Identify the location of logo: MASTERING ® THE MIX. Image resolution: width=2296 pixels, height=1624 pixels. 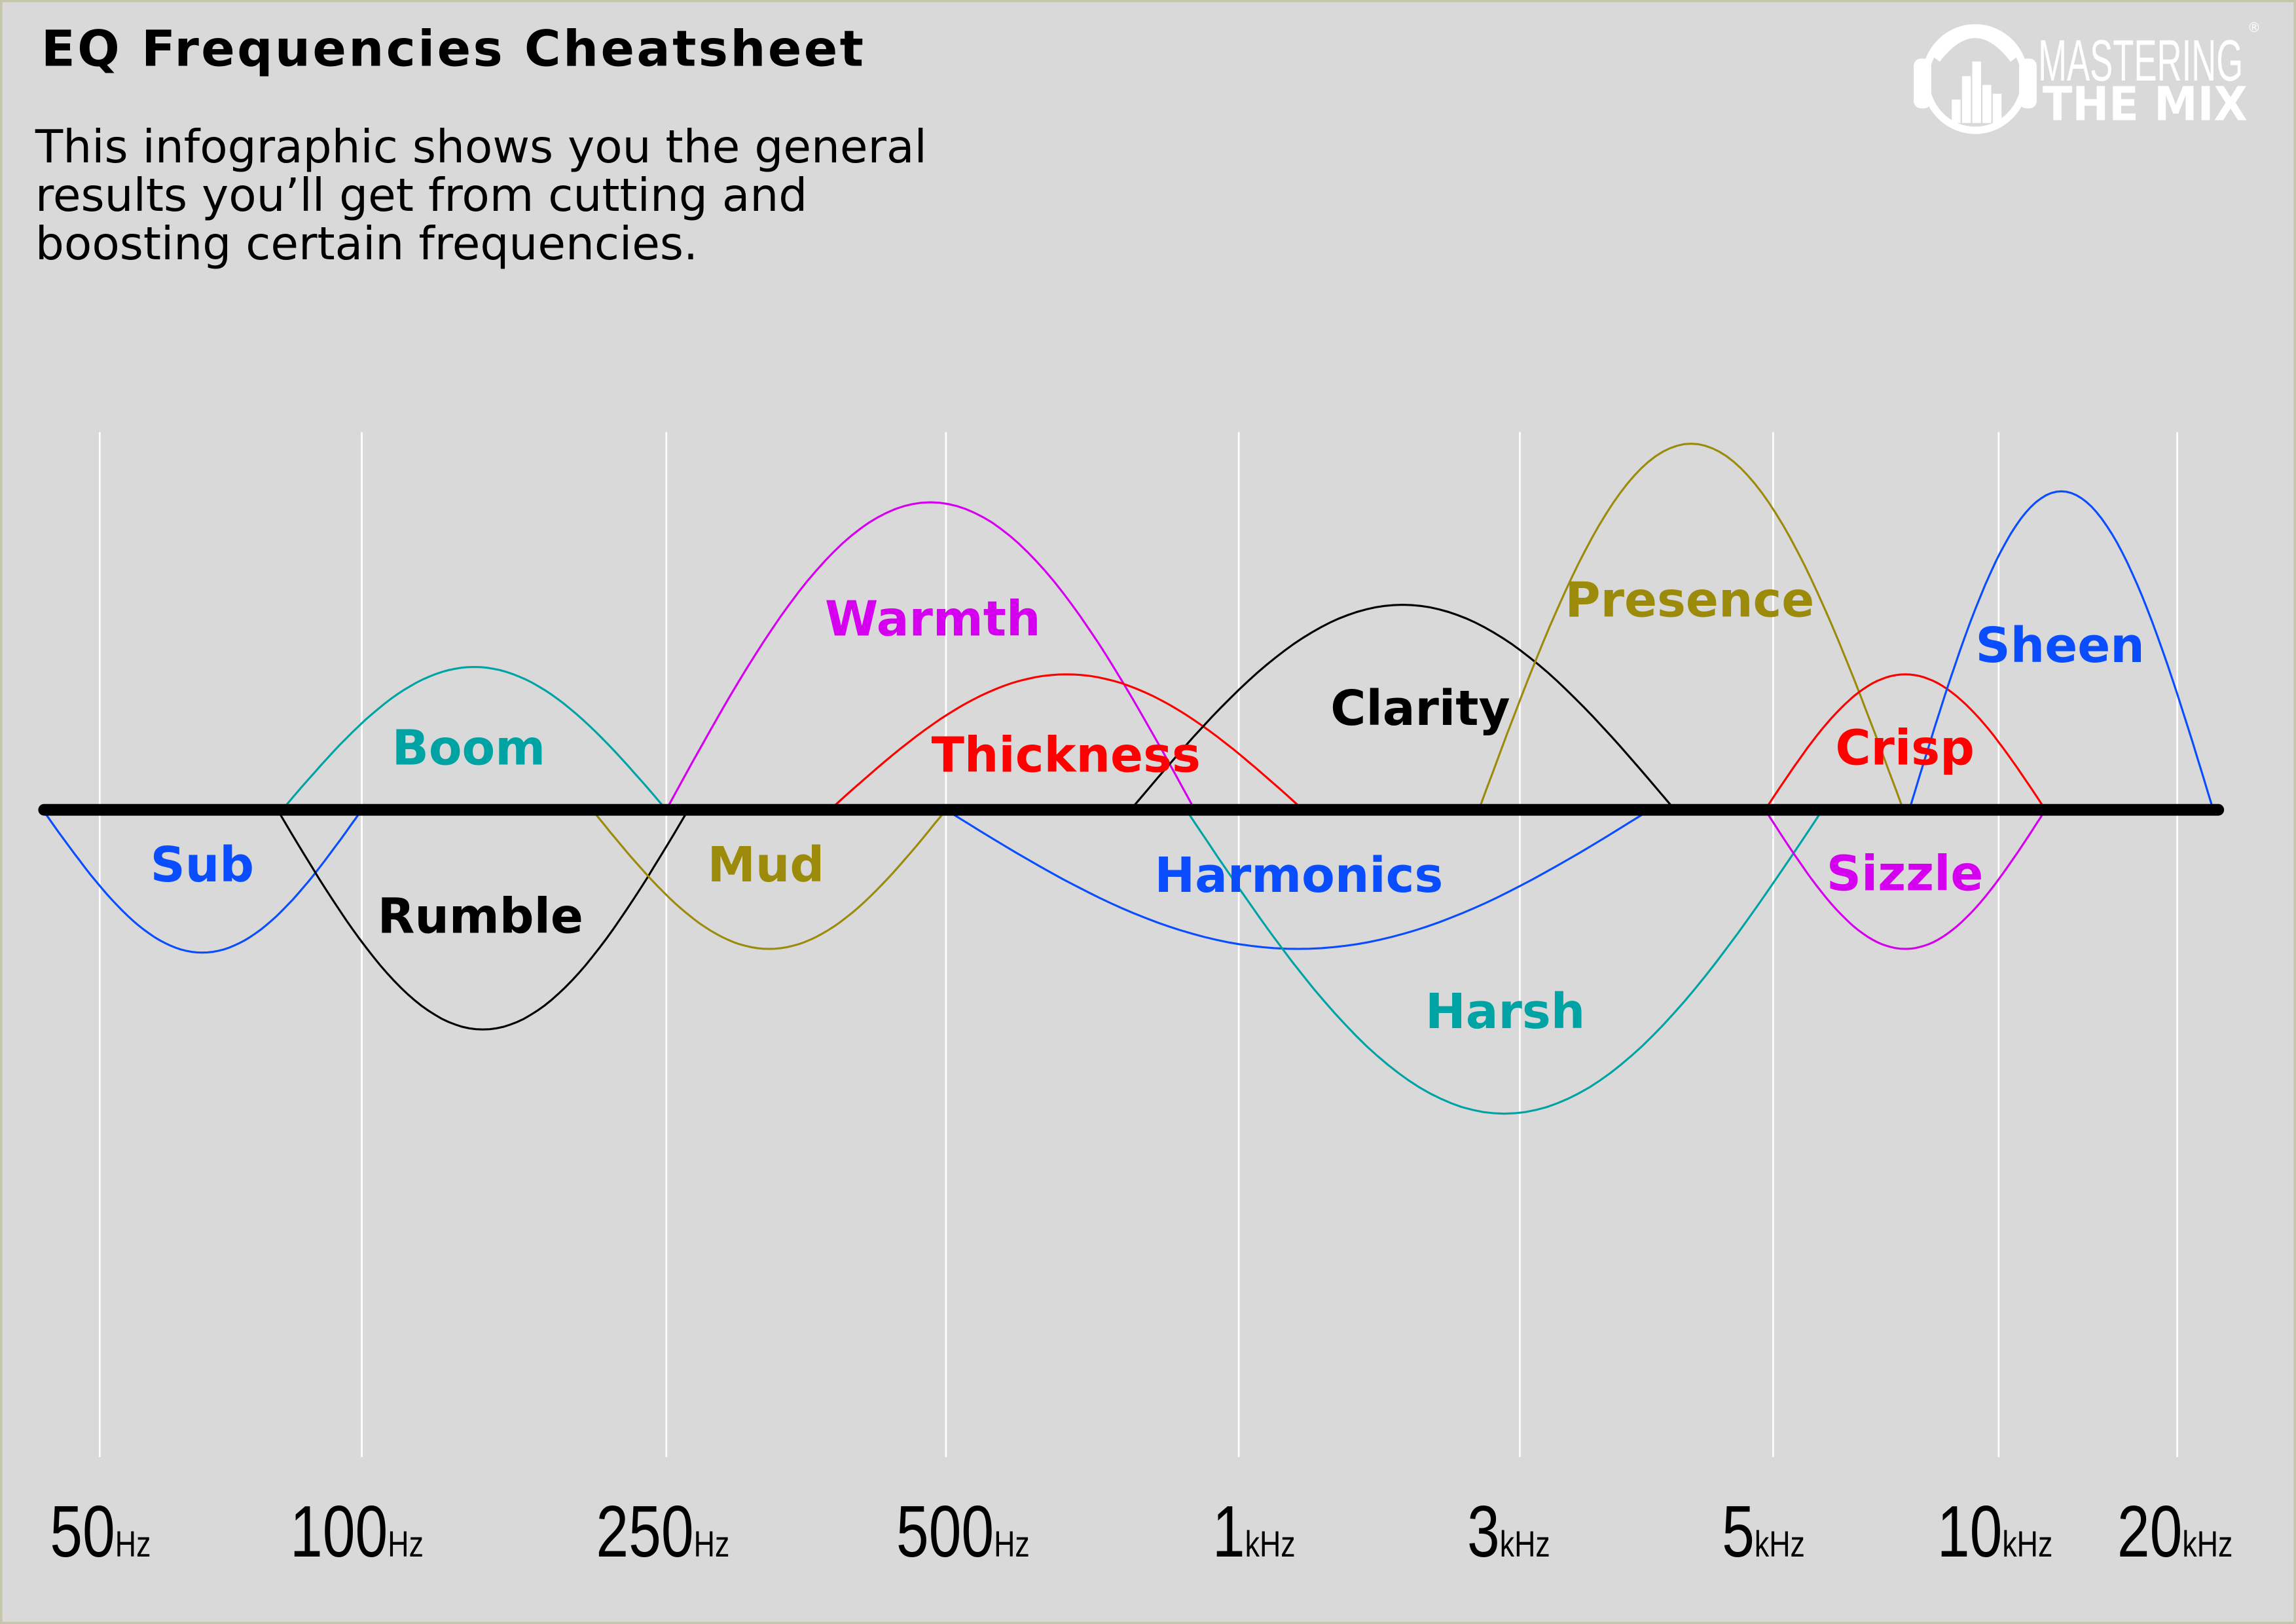
(2087, 77).